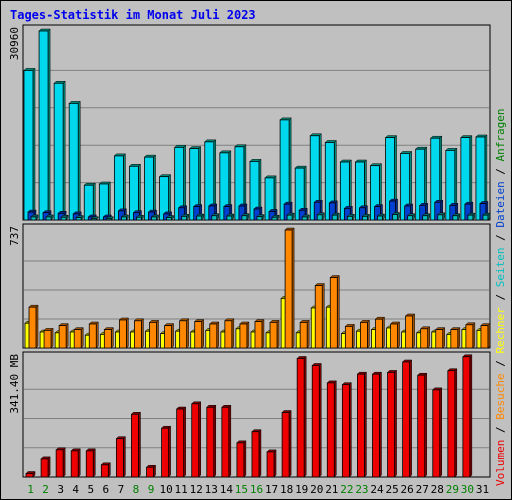  I want to click on x-tick-label: 25, so click(391, 489).